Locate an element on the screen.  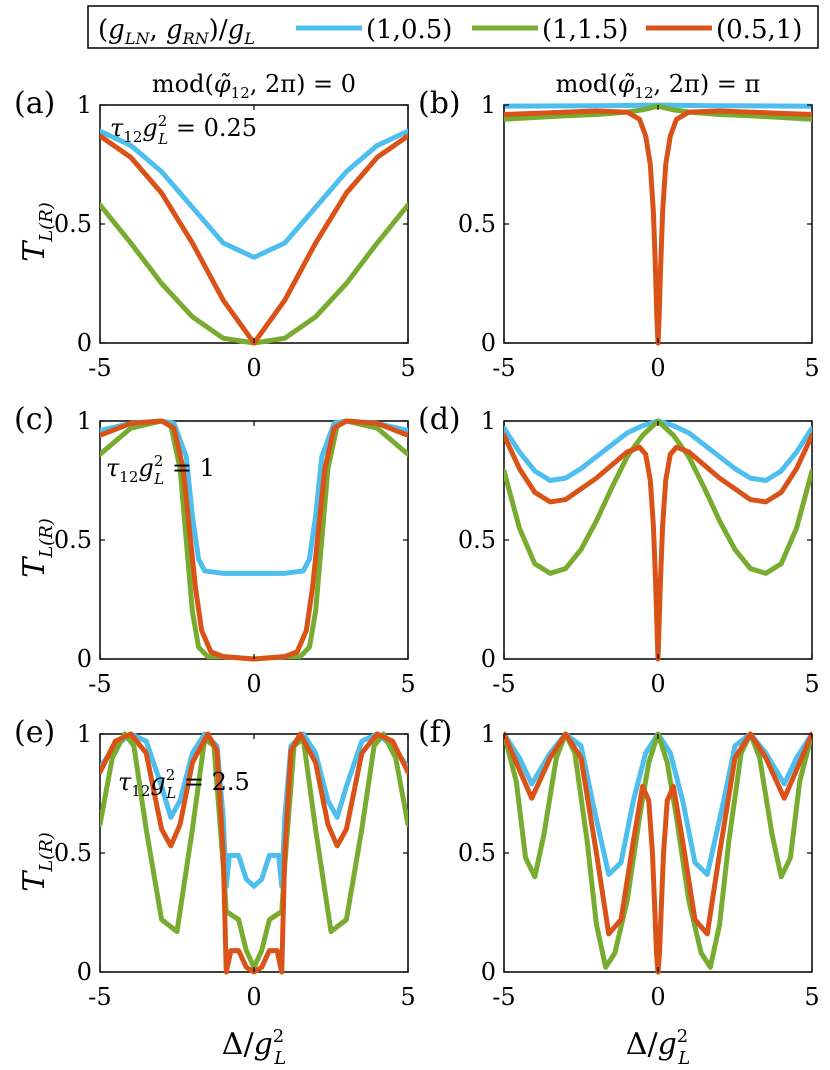
panel-label: (d) is located at coordinates (439, 419).